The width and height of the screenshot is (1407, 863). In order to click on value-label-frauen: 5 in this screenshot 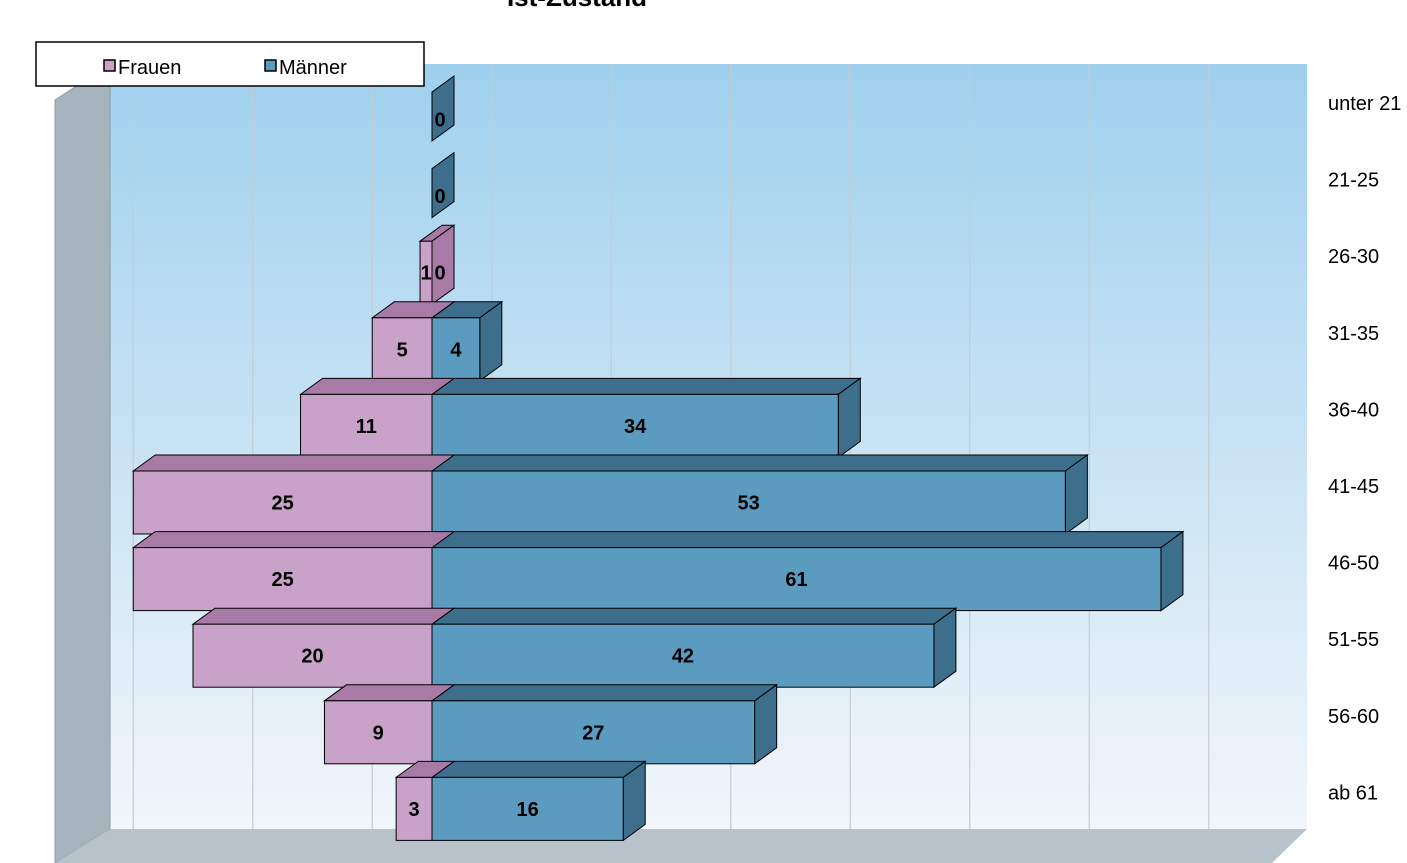, I will do `click(402, 350)`.